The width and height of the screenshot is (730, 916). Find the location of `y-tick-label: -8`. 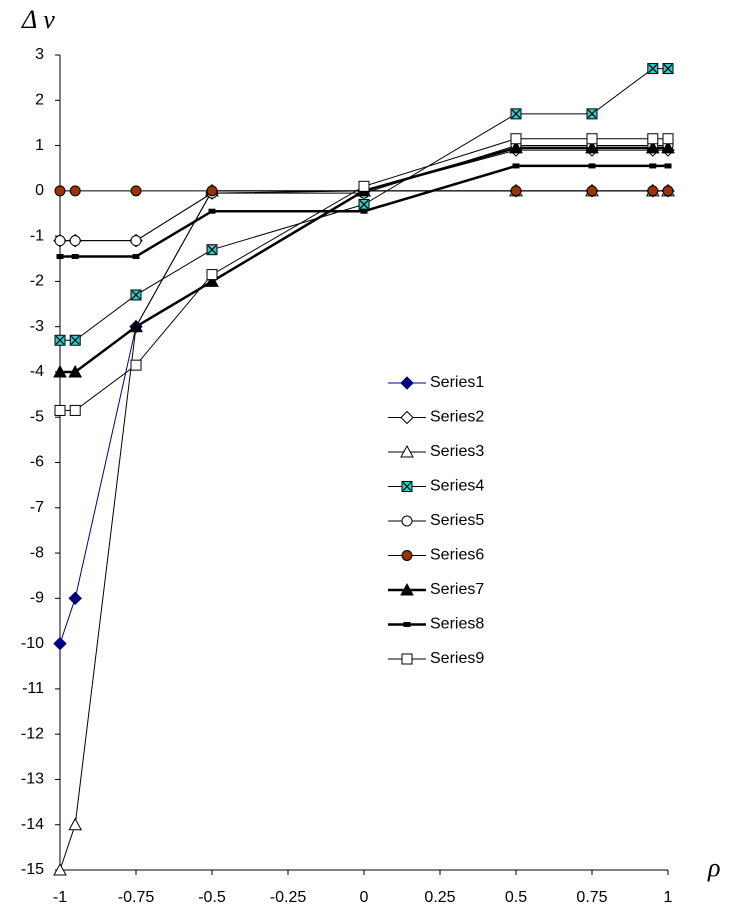

y-tick-label: -8 is located at coordinates (37, 552).